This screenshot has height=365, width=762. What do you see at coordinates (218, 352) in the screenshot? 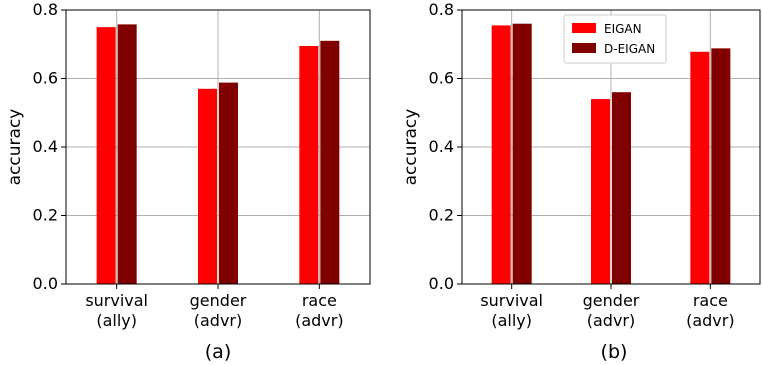
I see `panel-caption: (a)` at bounding box center [218, 352].